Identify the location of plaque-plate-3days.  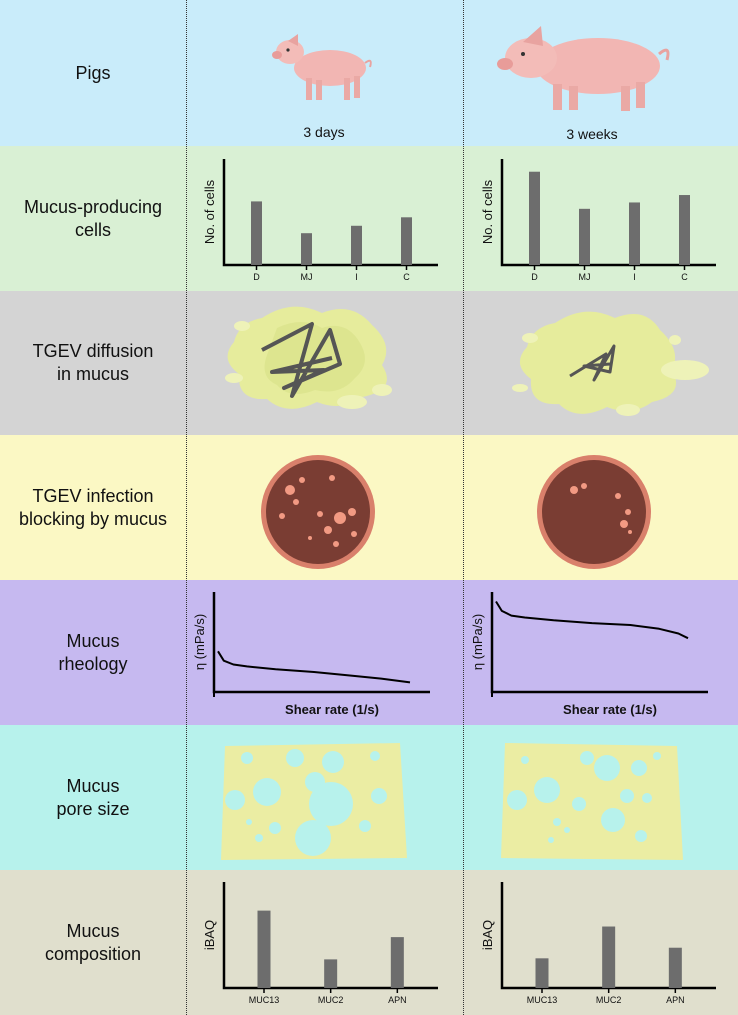
(318, 512).